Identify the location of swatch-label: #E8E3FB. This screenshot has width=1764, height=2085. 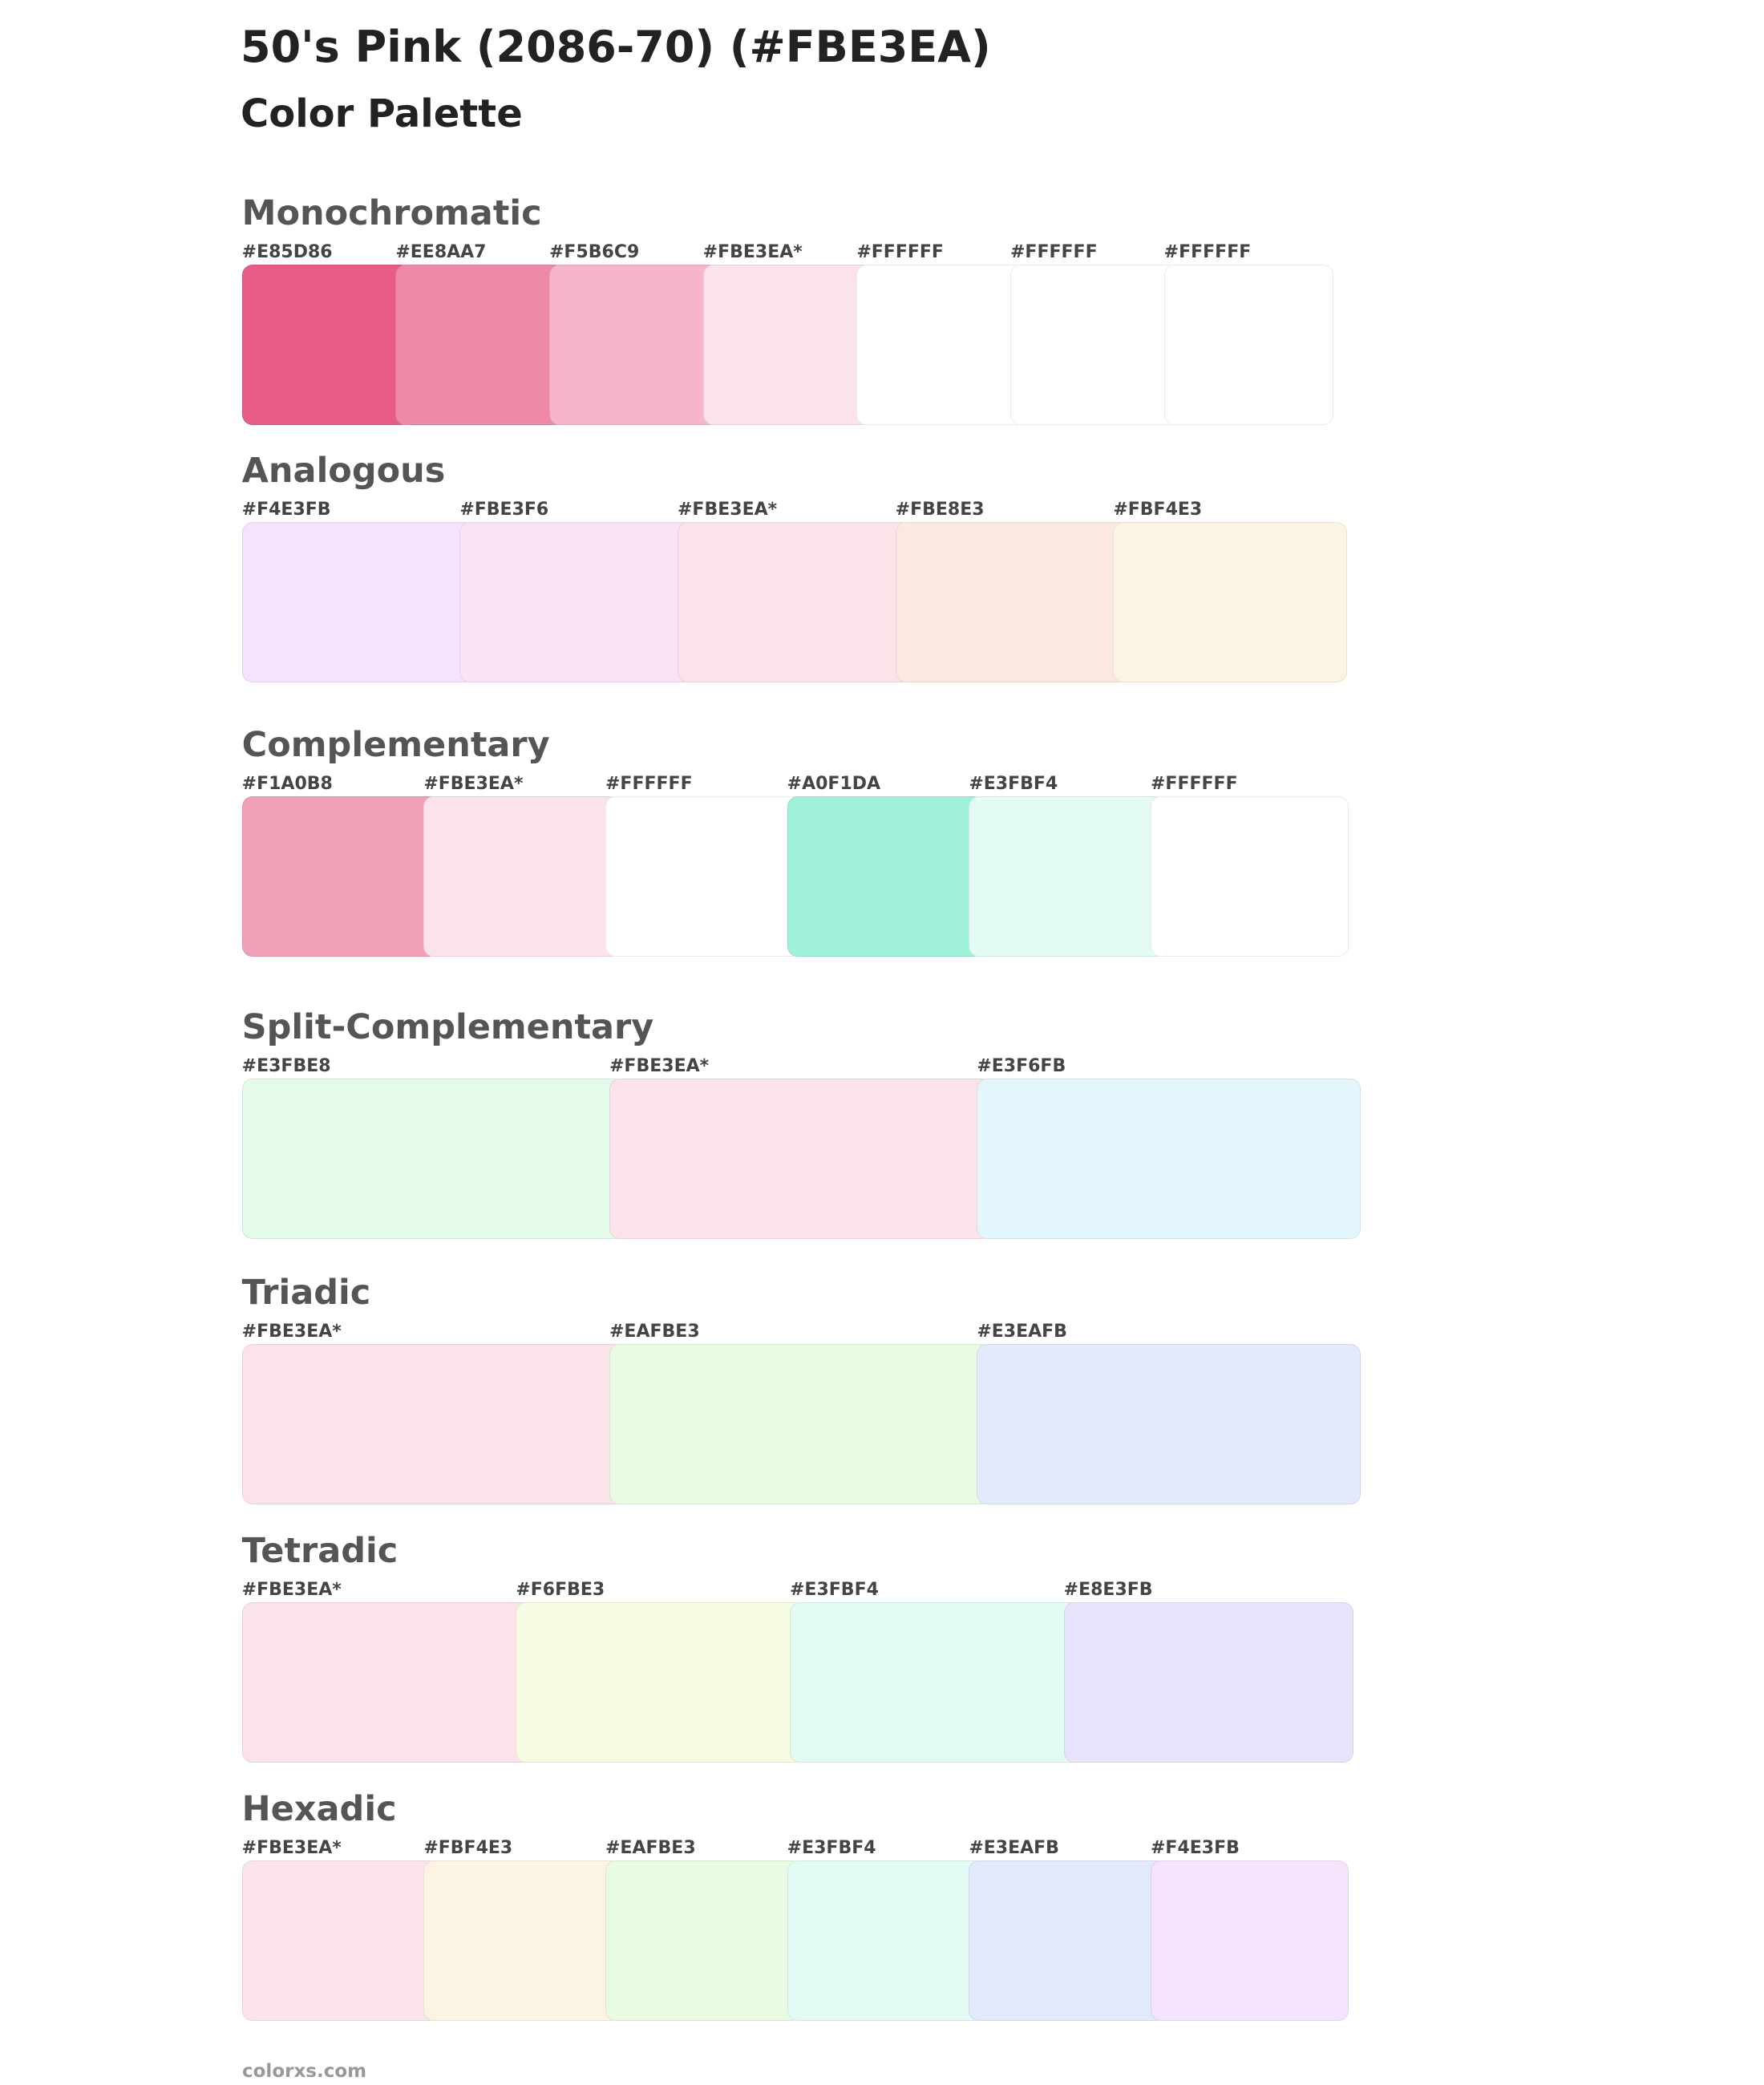
(1108, 1590).